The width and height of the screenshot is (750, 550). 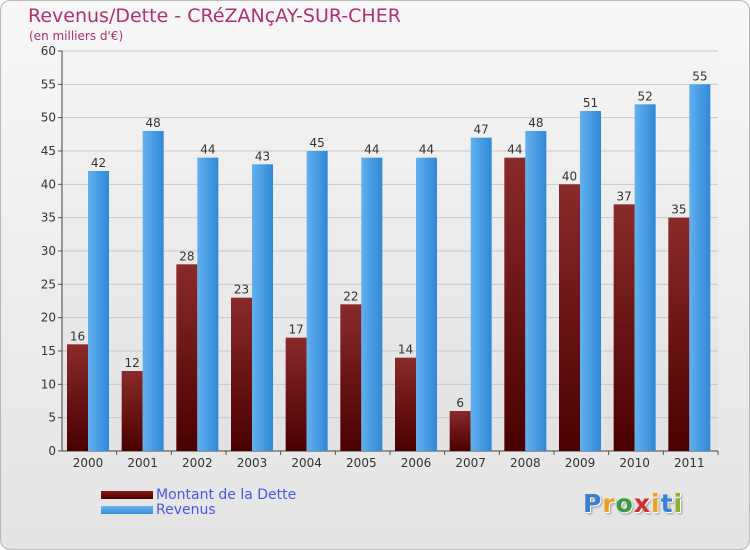 I want to click on x-tick-label: 2001, so click(x=142, y=463).